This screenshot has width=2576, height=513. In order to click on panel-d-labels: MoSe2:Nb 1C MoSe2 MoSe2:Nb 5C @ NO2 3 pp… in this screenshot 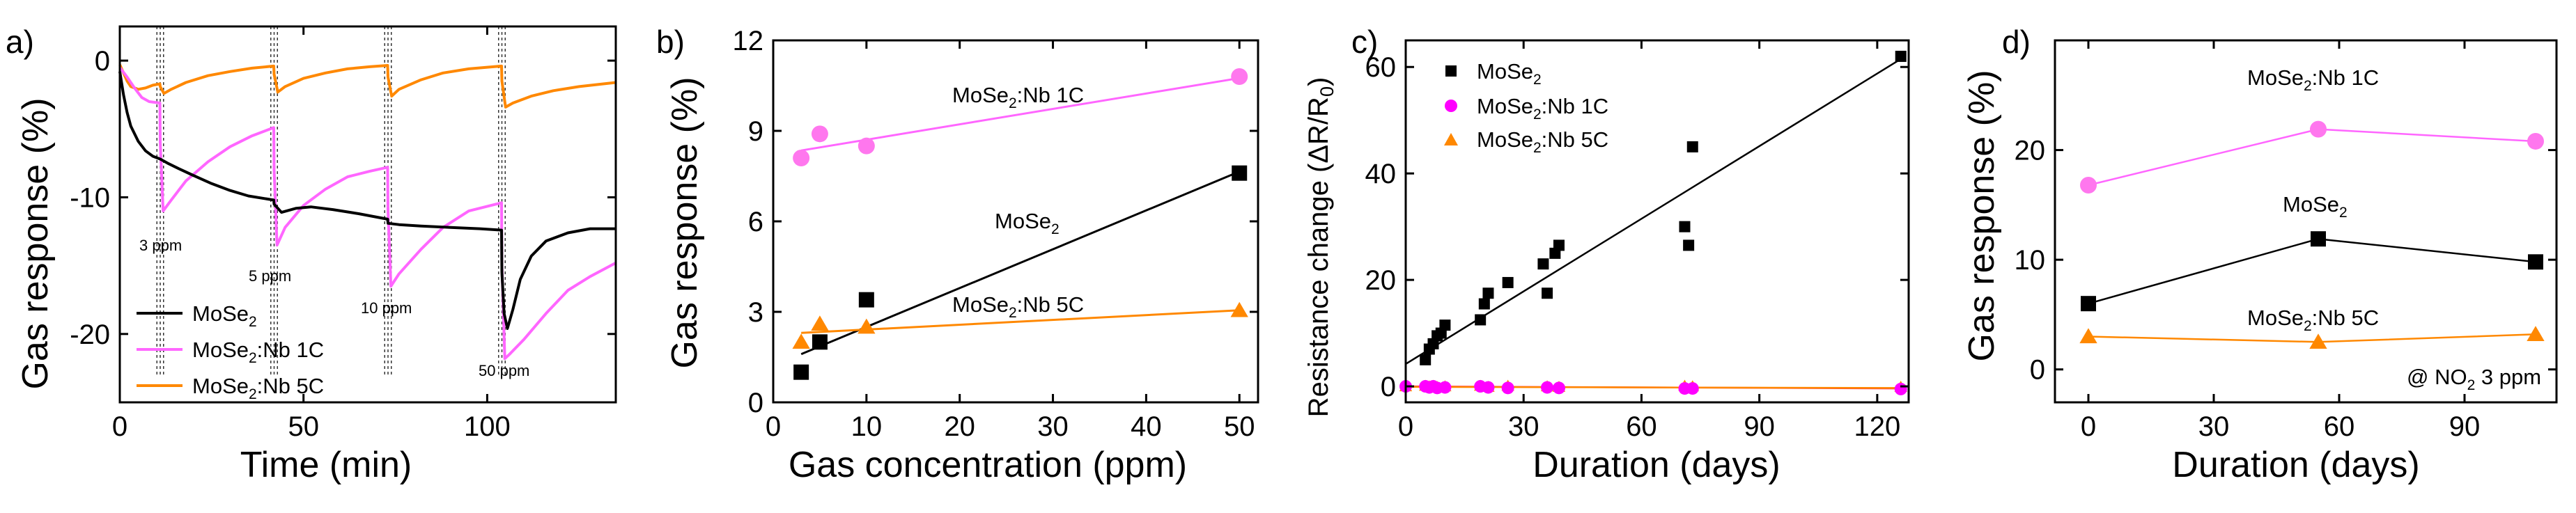, I will do `click(2394, 229)`.